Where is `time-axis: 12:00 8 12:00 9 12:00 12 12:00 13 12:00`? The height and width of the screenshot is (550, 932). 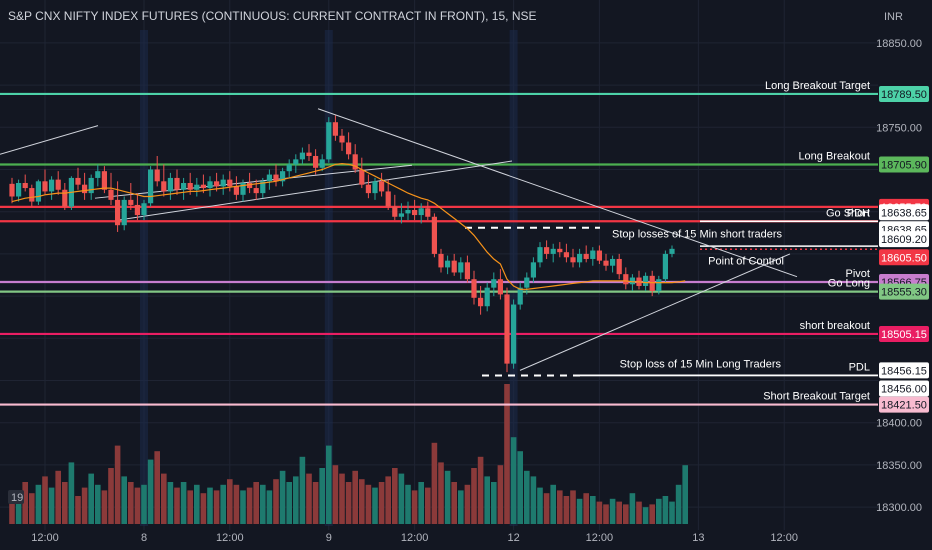 time-axis: 12:00 8 12:00 9 12:00 12 12:00 13 12:00 is located at coordinates (414, 538).